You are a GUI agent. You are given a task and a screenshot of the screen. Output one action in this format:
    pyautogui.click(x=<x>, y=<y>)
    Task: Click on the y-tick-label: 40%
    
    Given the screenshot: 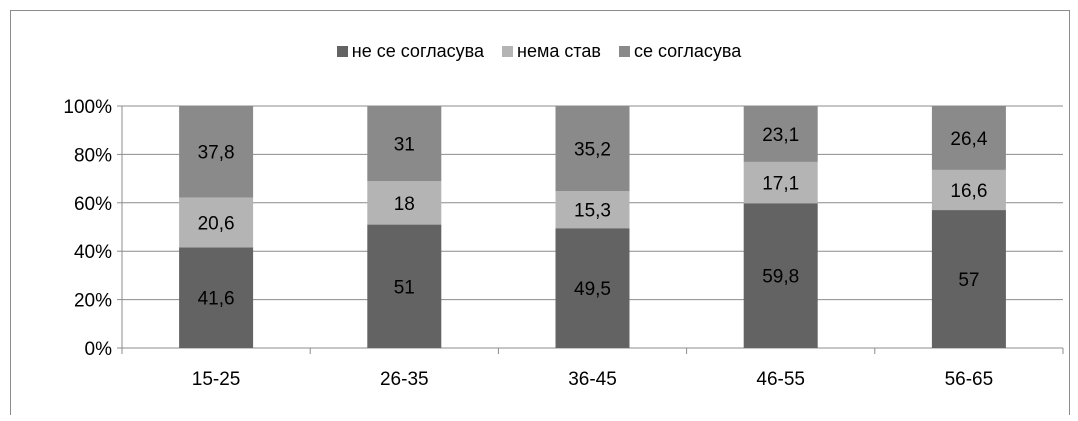 What is the action you would take?
    pyautogui.click(x=93, y=252)
    